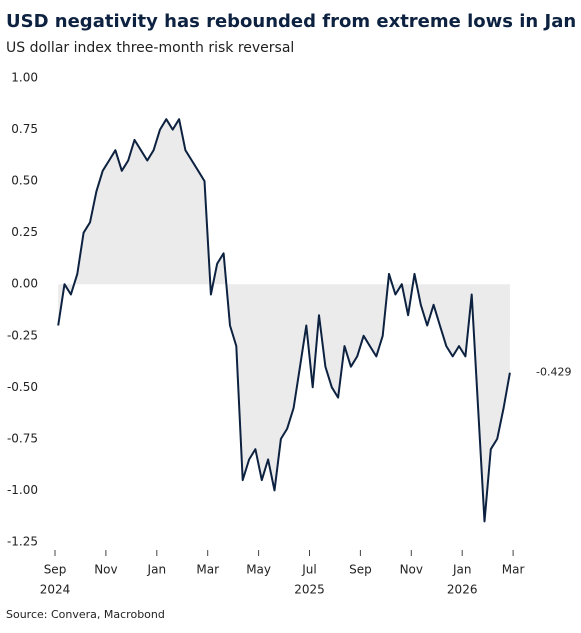  What do you see at coordinates (22, 387) in the screenshot?
I see `y-tick-label: -0.50` at bounding box center [22, 387].